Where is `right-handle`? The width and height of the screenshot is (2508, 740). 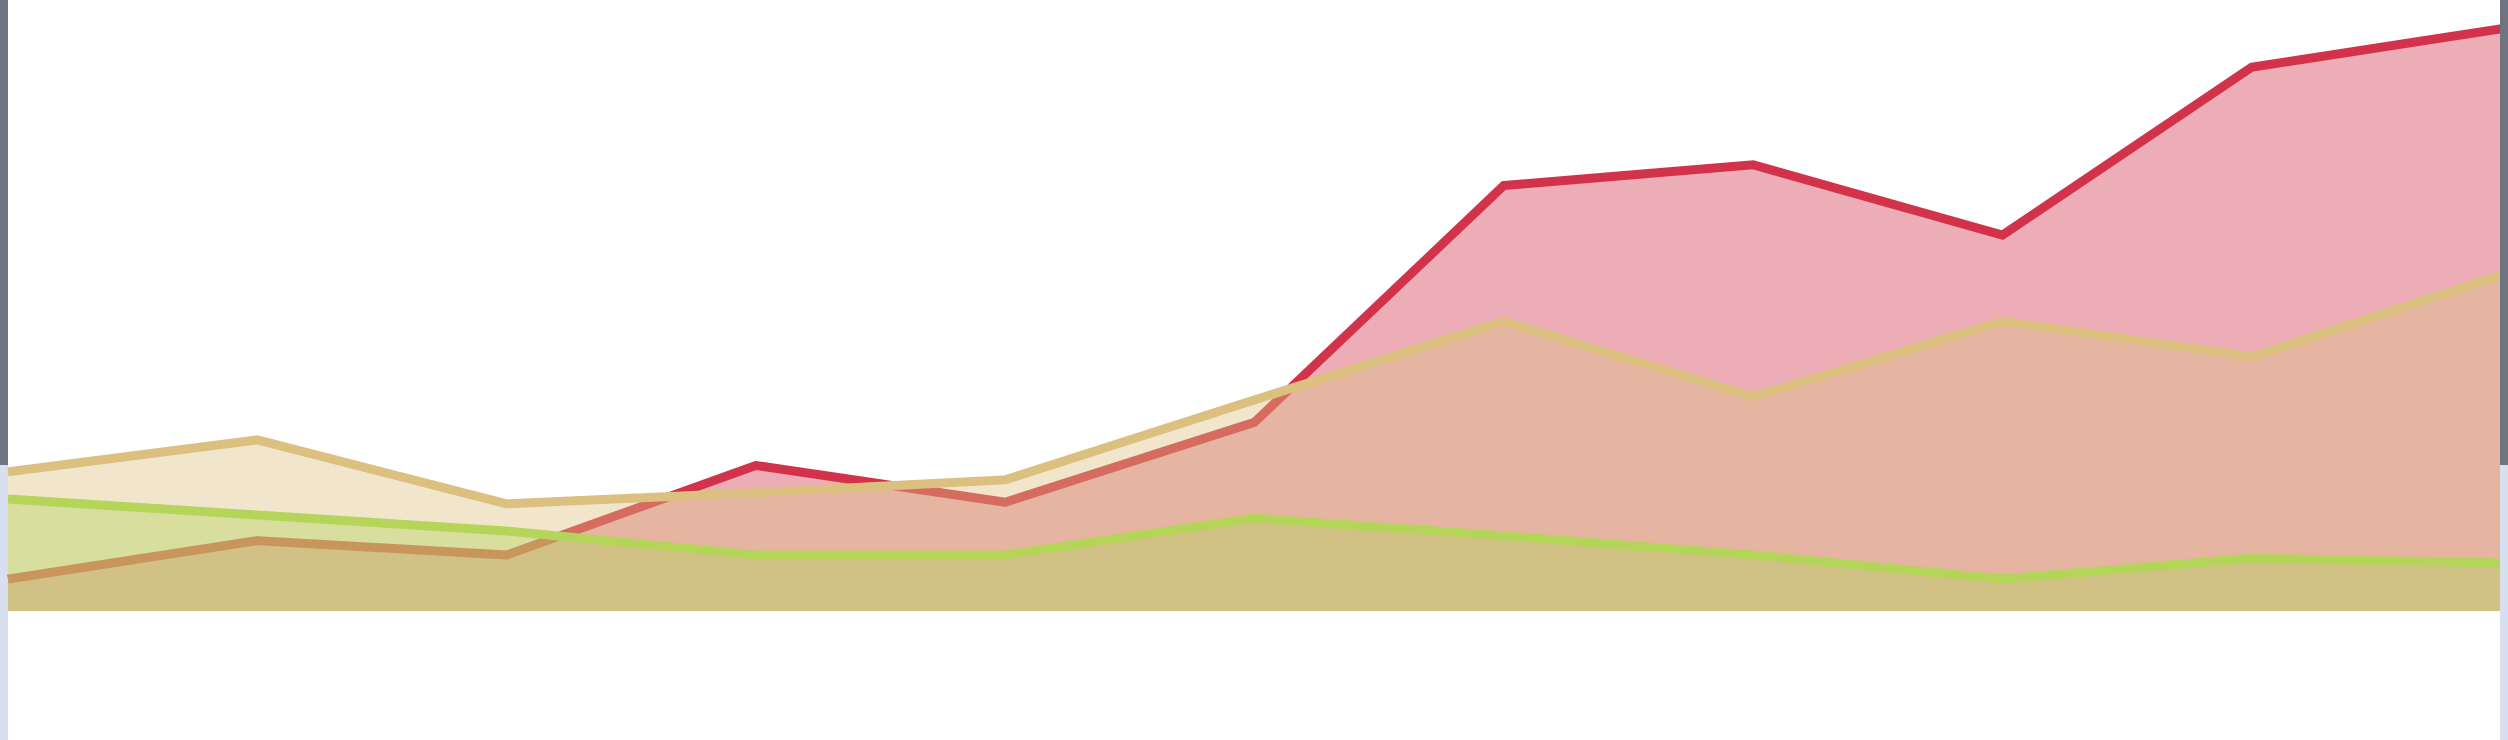 right-handle is located at coordinates (2504, 232).